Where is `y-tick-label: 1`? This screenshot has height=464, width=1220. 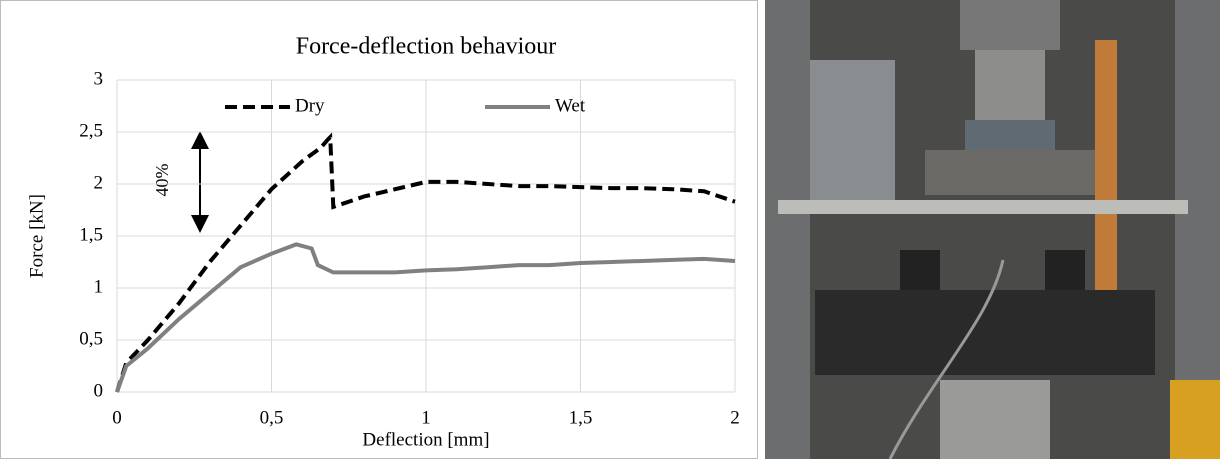 y-tick-label: 1 is located at coordinates (99, 286).